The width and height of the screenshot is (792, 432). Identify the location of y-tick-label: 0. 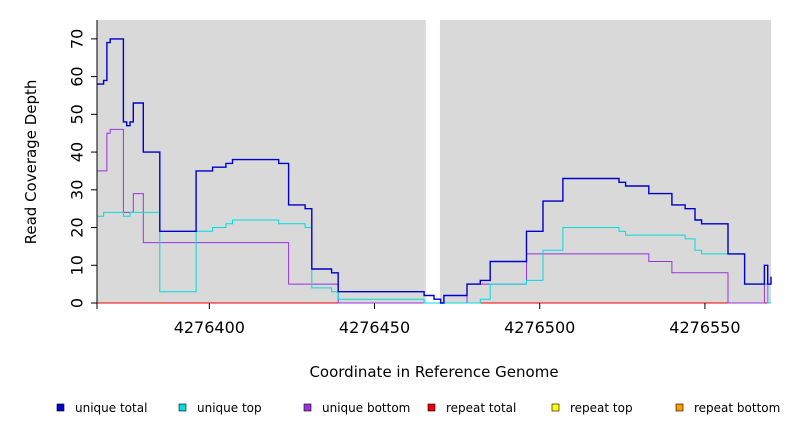
(77, 303).